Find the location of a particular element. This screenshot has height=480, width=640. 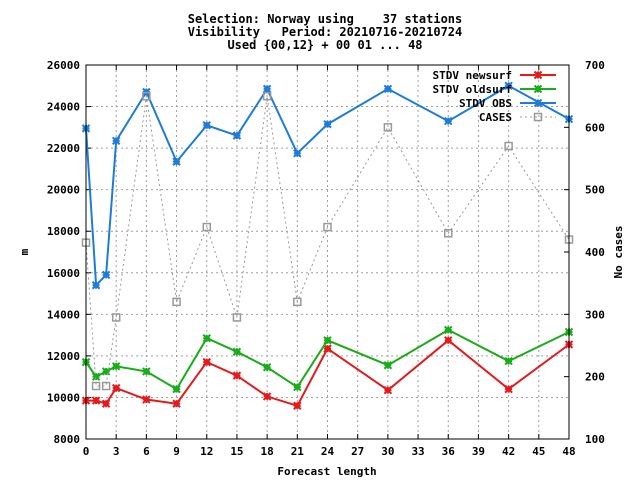

y-tick-label: 14000 is located at coordinates (63, 314).